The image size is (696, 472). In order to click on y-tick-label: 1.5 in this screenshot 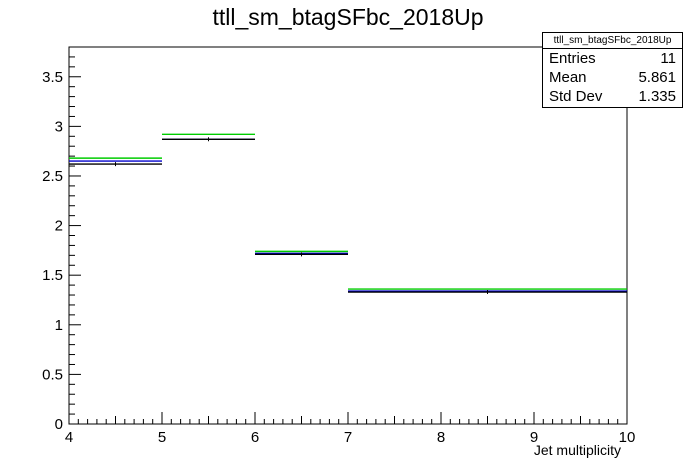, I will do `click(52, 275)`.